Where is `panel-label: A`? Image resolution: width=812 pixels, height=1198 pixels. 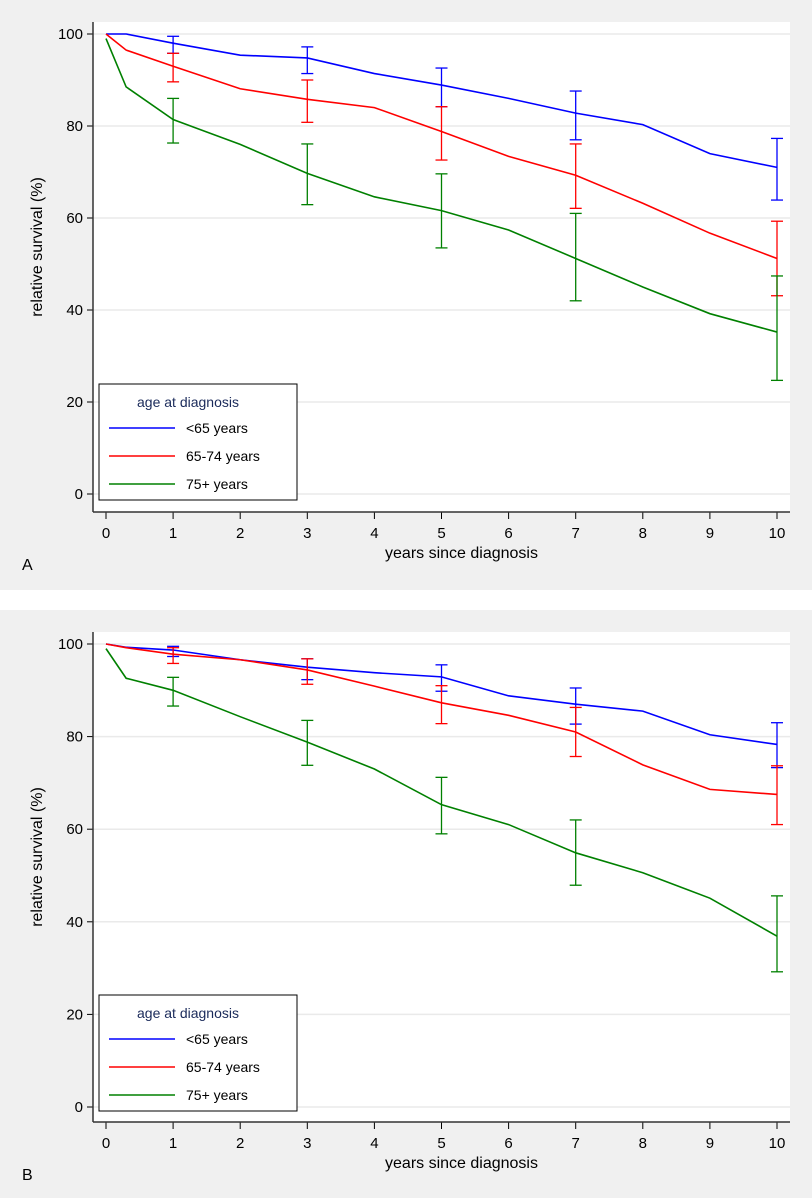
panel-label: A is located at coordinates (27, 565).